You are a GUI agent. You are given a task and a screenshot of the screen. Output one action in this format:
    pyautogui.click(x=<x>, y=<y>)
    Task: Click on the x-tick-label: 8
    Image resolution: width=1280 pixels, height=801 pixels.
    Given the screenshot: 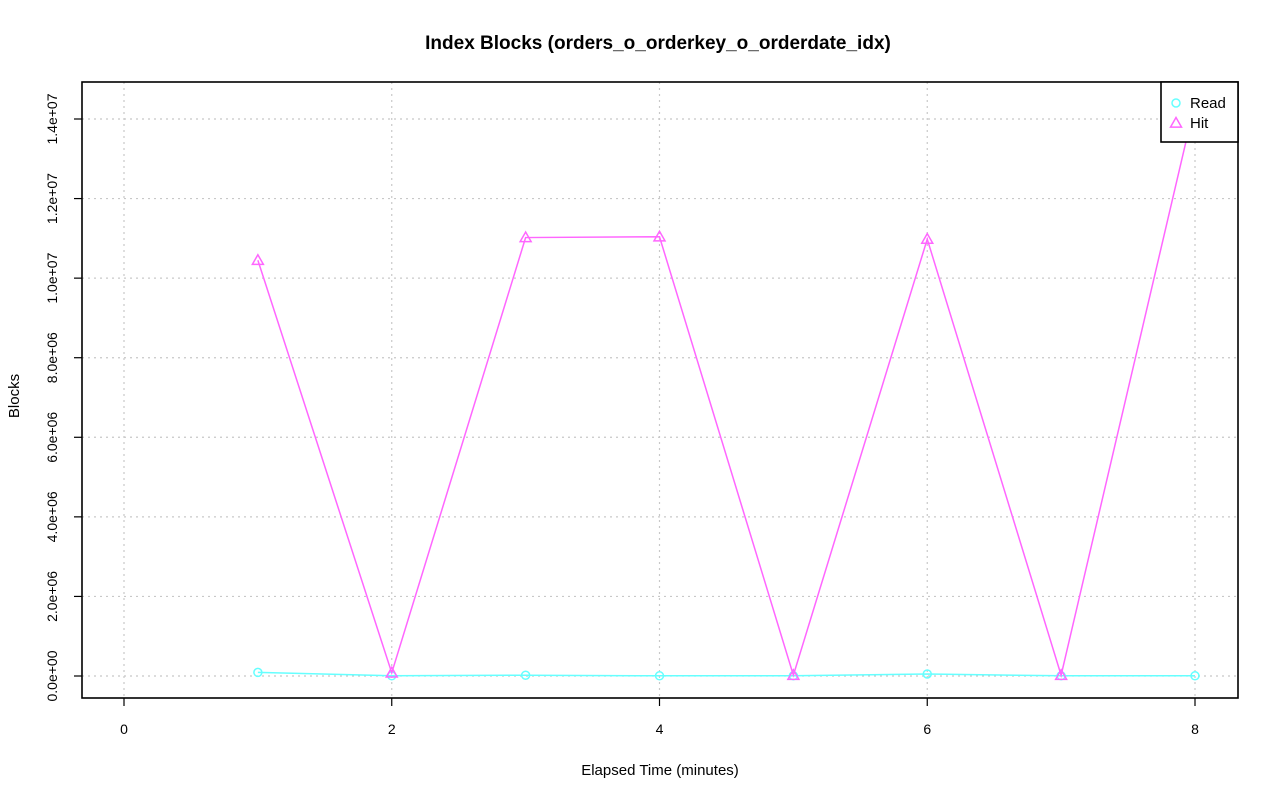 What is the action you would take?
    pyautogui.click(x=1195, y=729)
    